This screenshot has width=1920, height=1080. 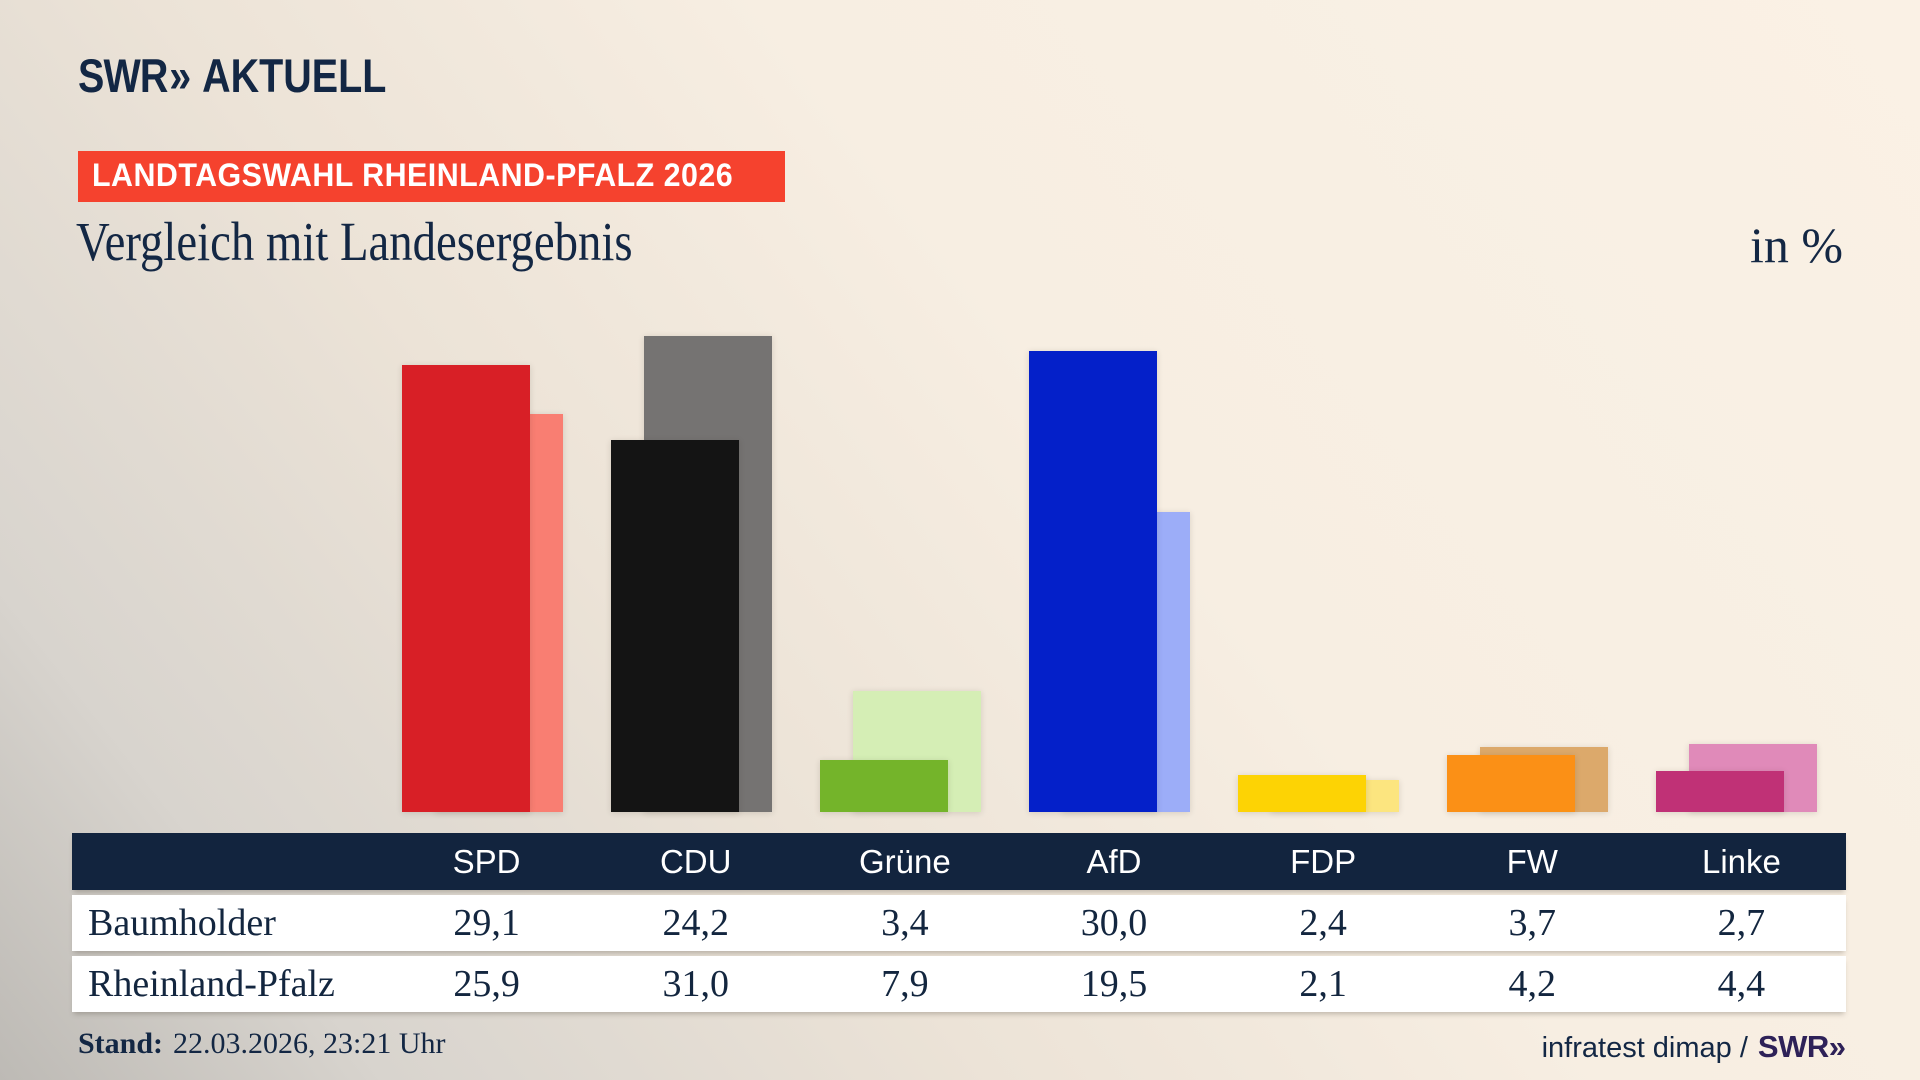 What do you see at coordinates (1532, 923) in the screenshot?
I see `value-cell-fw-baumholder: 3,7` at bounding box center [1532, 923].